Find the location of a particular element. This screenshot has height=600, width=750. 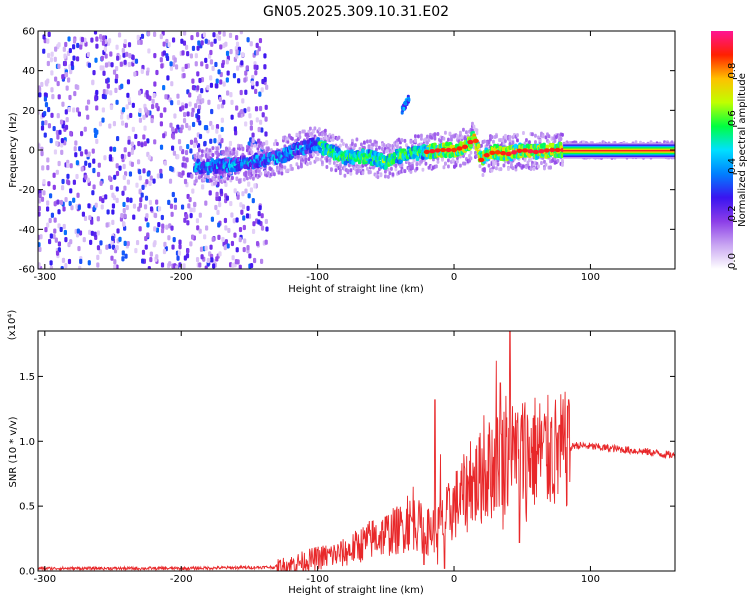

spectrogram-x-label: Height of straight line (km) is located at coordinates (356, 289).